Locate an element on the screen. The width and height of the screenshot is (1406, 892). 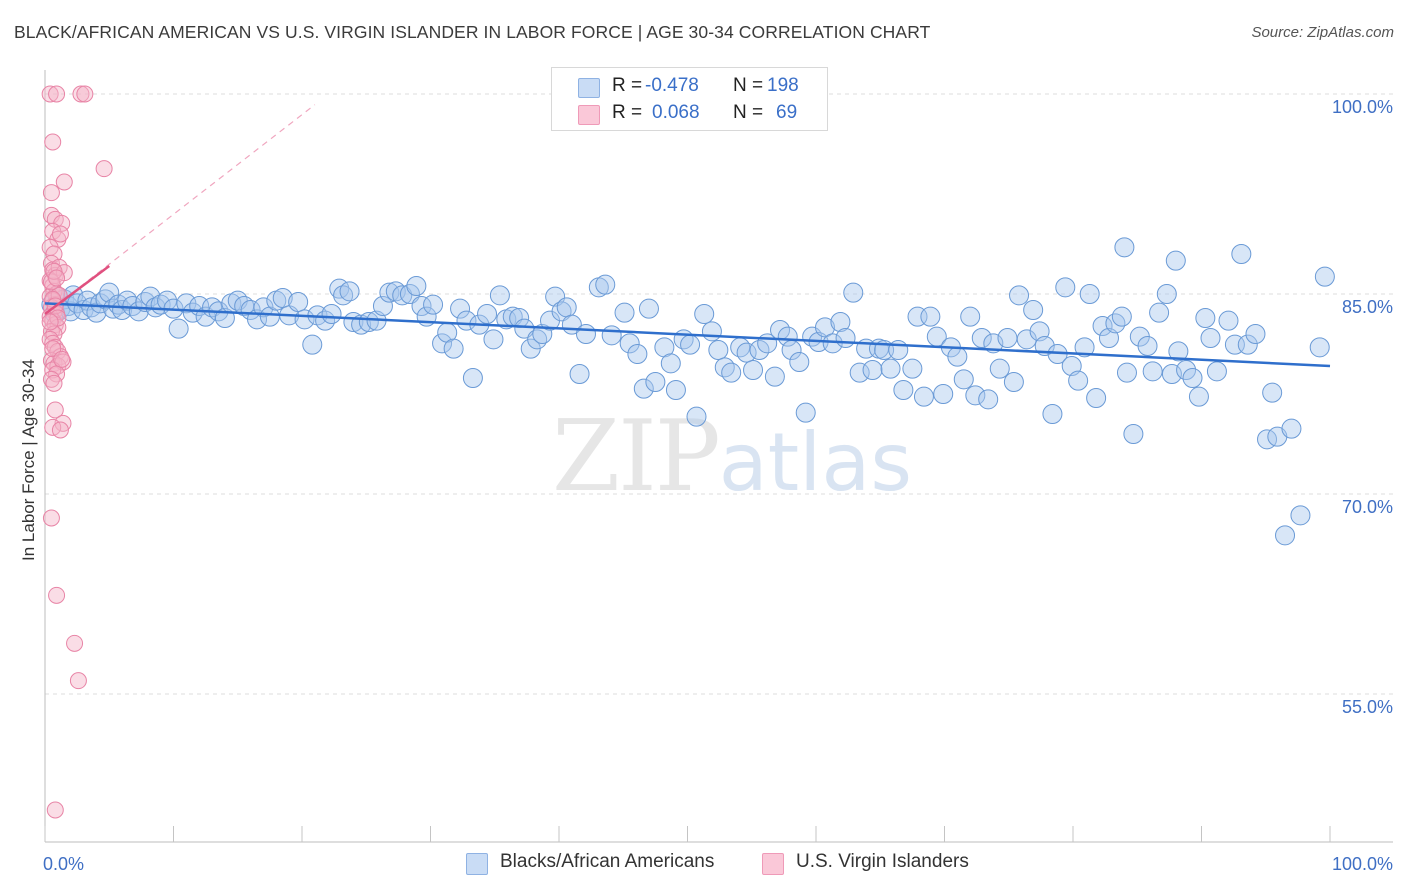
y-tick-label: 85.0% is located at coordinates (1367, 307).